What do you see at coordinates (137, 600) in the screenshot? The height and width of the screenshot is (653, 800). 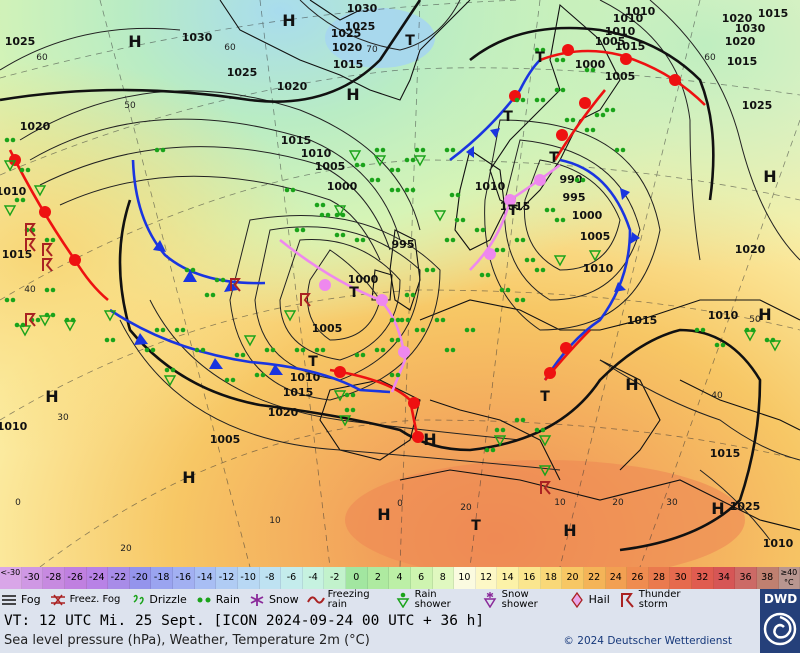 I see `drizzle-icon` at bounding box center [137, 600].